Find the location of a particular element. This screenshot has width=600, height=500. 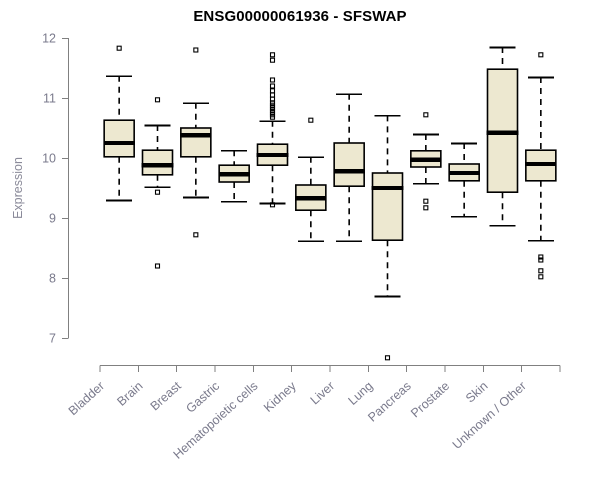

x-axis-category-label: Kidney is located at coordinates (280, 396).